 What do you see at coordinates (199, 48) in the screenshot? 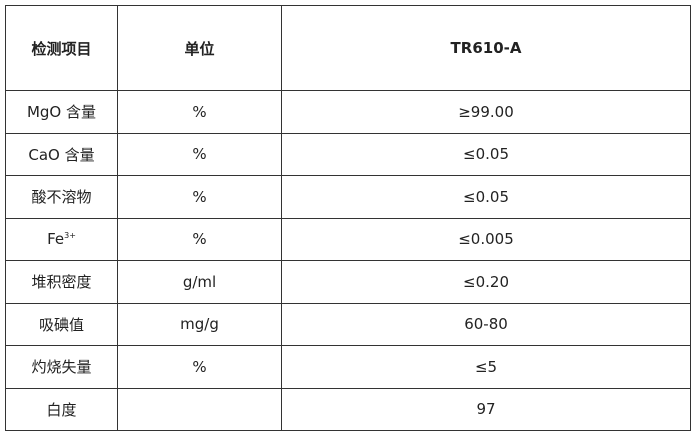
I see `header-unit: 单位` at bounding box center [199, 48].